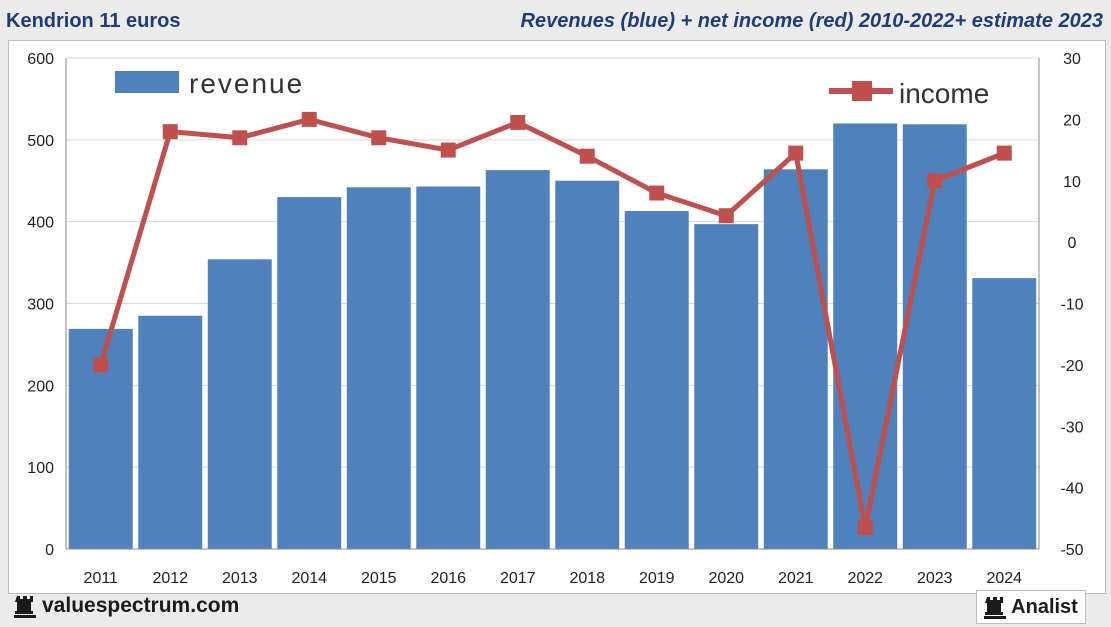  Describe the element at coordinates (40, 468) in the screenshot. I see `y-left-tick-label: 100` at that location.